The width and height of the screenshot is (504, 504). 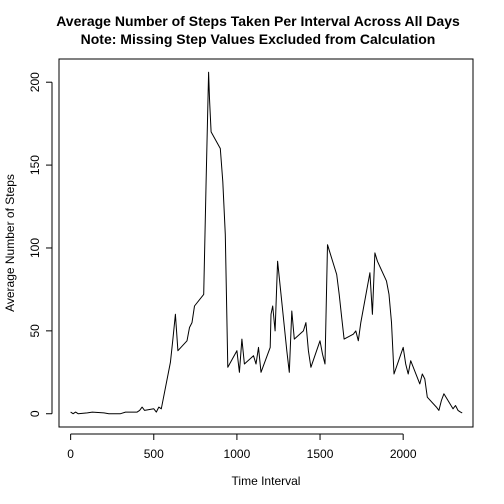 I want to click on x-tick-label: 0, so click(x=70, y=454).